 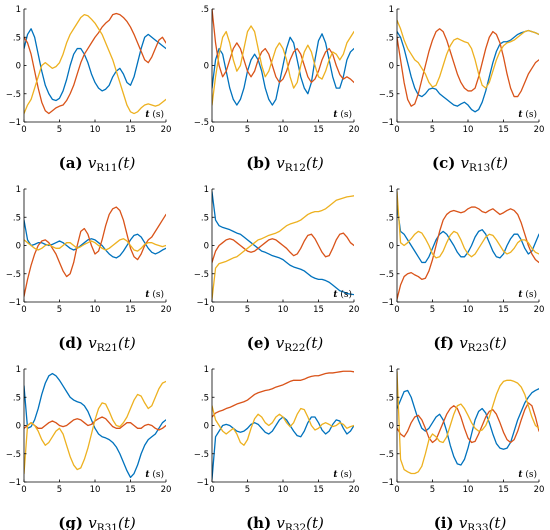 I want to click on panel-caption: (d) vR21(t), so click(x=97, y=344).